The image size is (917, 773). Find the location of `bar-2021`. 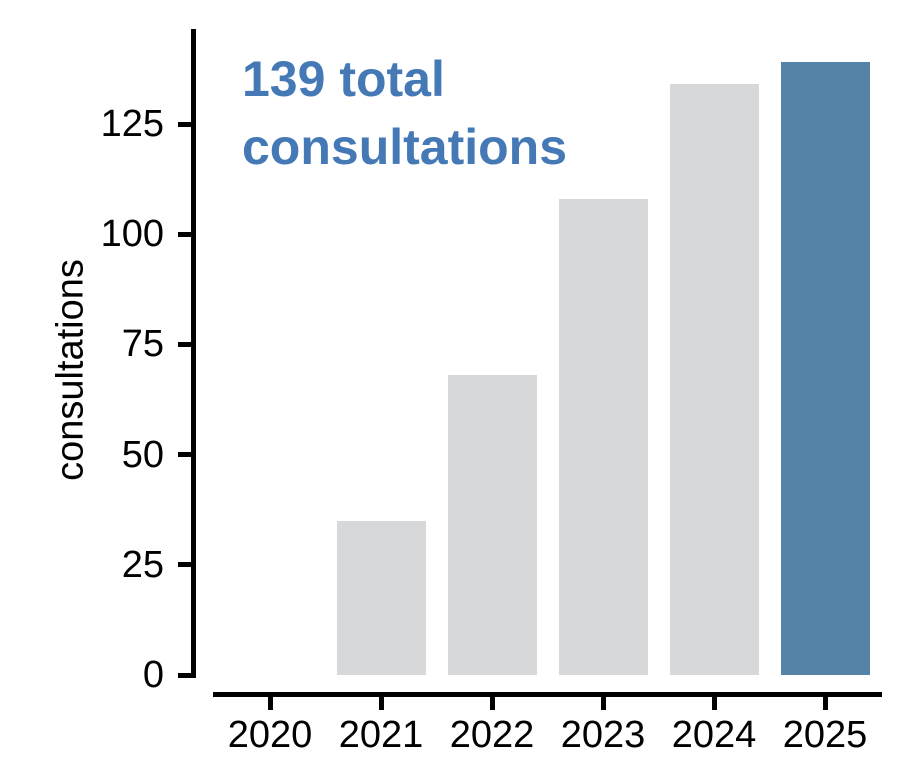

bar-2021 is located at coordinates (381, 598).